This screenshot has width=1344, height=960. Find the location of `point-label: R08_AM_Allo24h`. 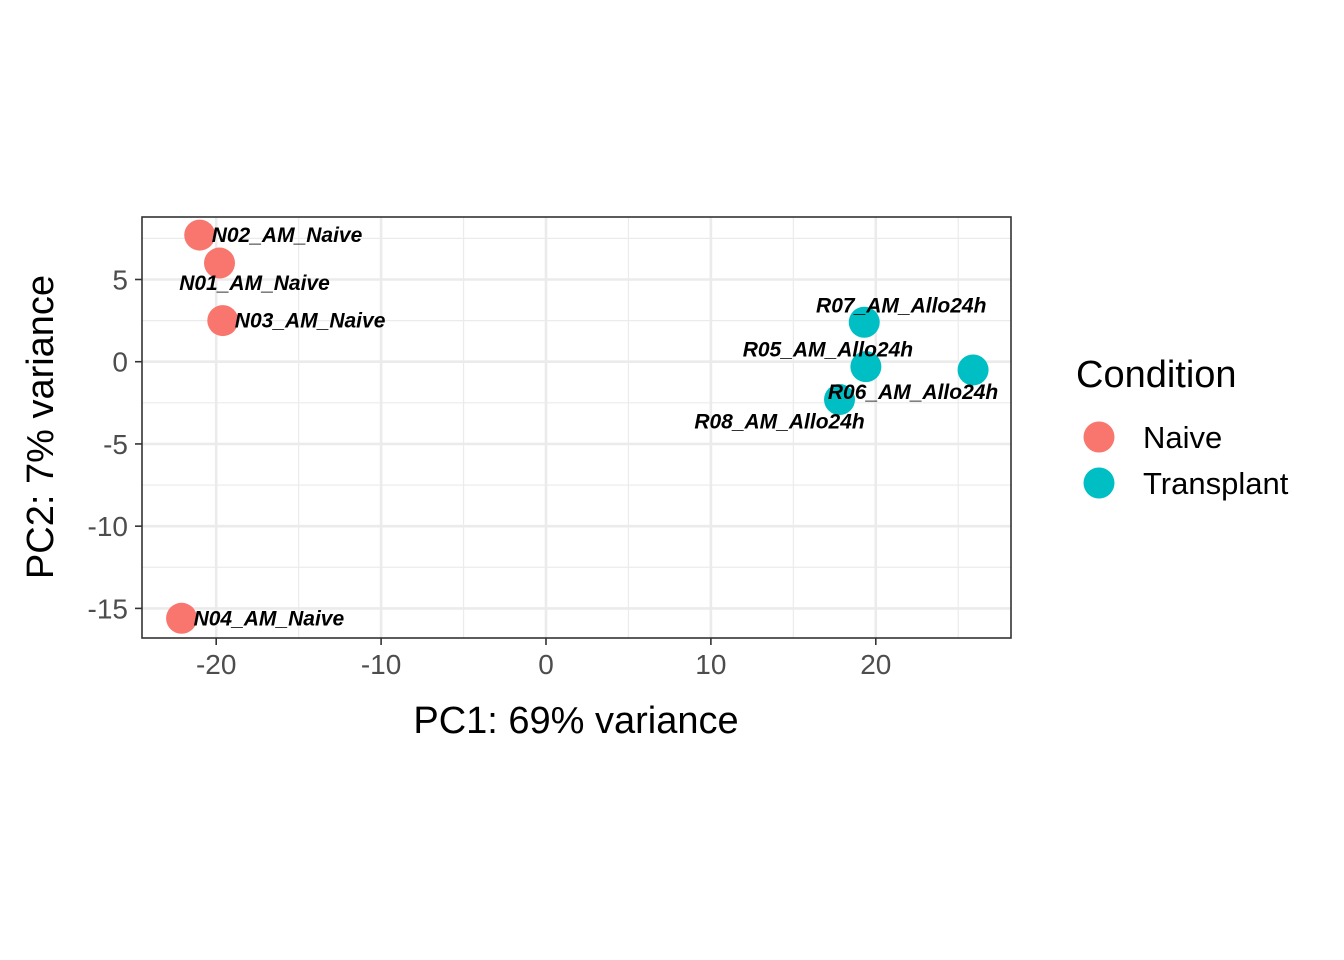

point-label: R08_AM_Allo24h is located at coordinates (779, 422).